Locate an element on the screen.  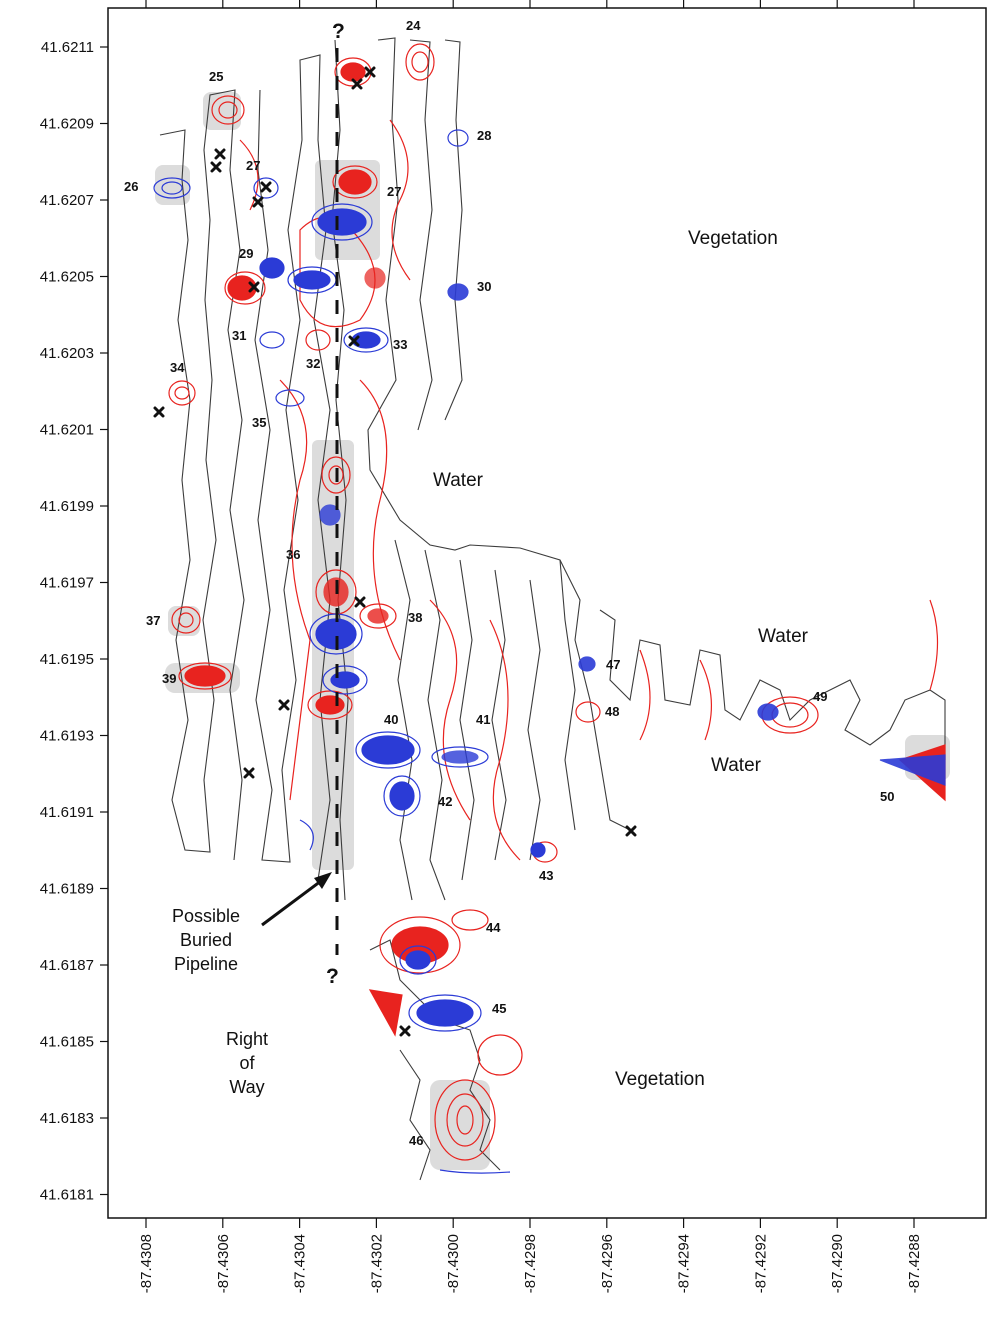
anomaly-label: 48 is located at coordinates (612, 711).